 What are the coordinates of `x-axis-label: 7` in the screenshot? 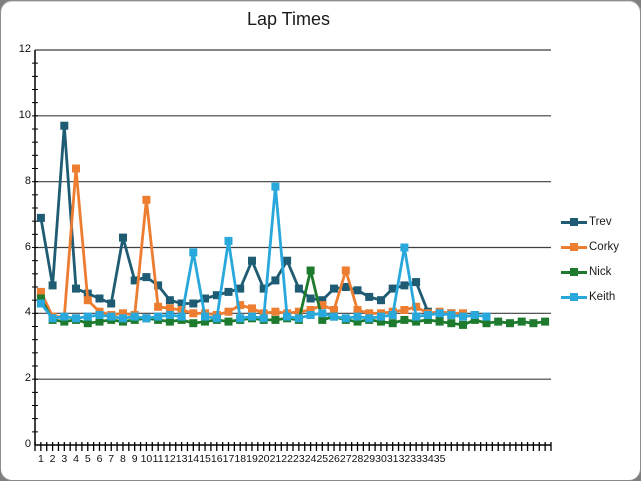 It's located at (111, 459).